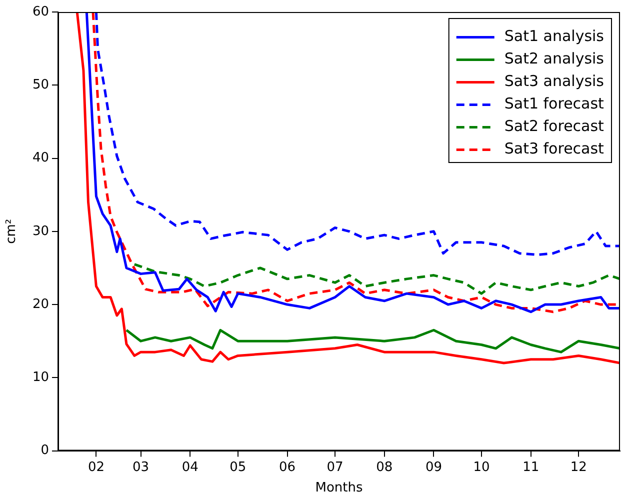 This screenshot has width=621, height=500. I want to click on x-tick-label: 03, so click(141, 467).